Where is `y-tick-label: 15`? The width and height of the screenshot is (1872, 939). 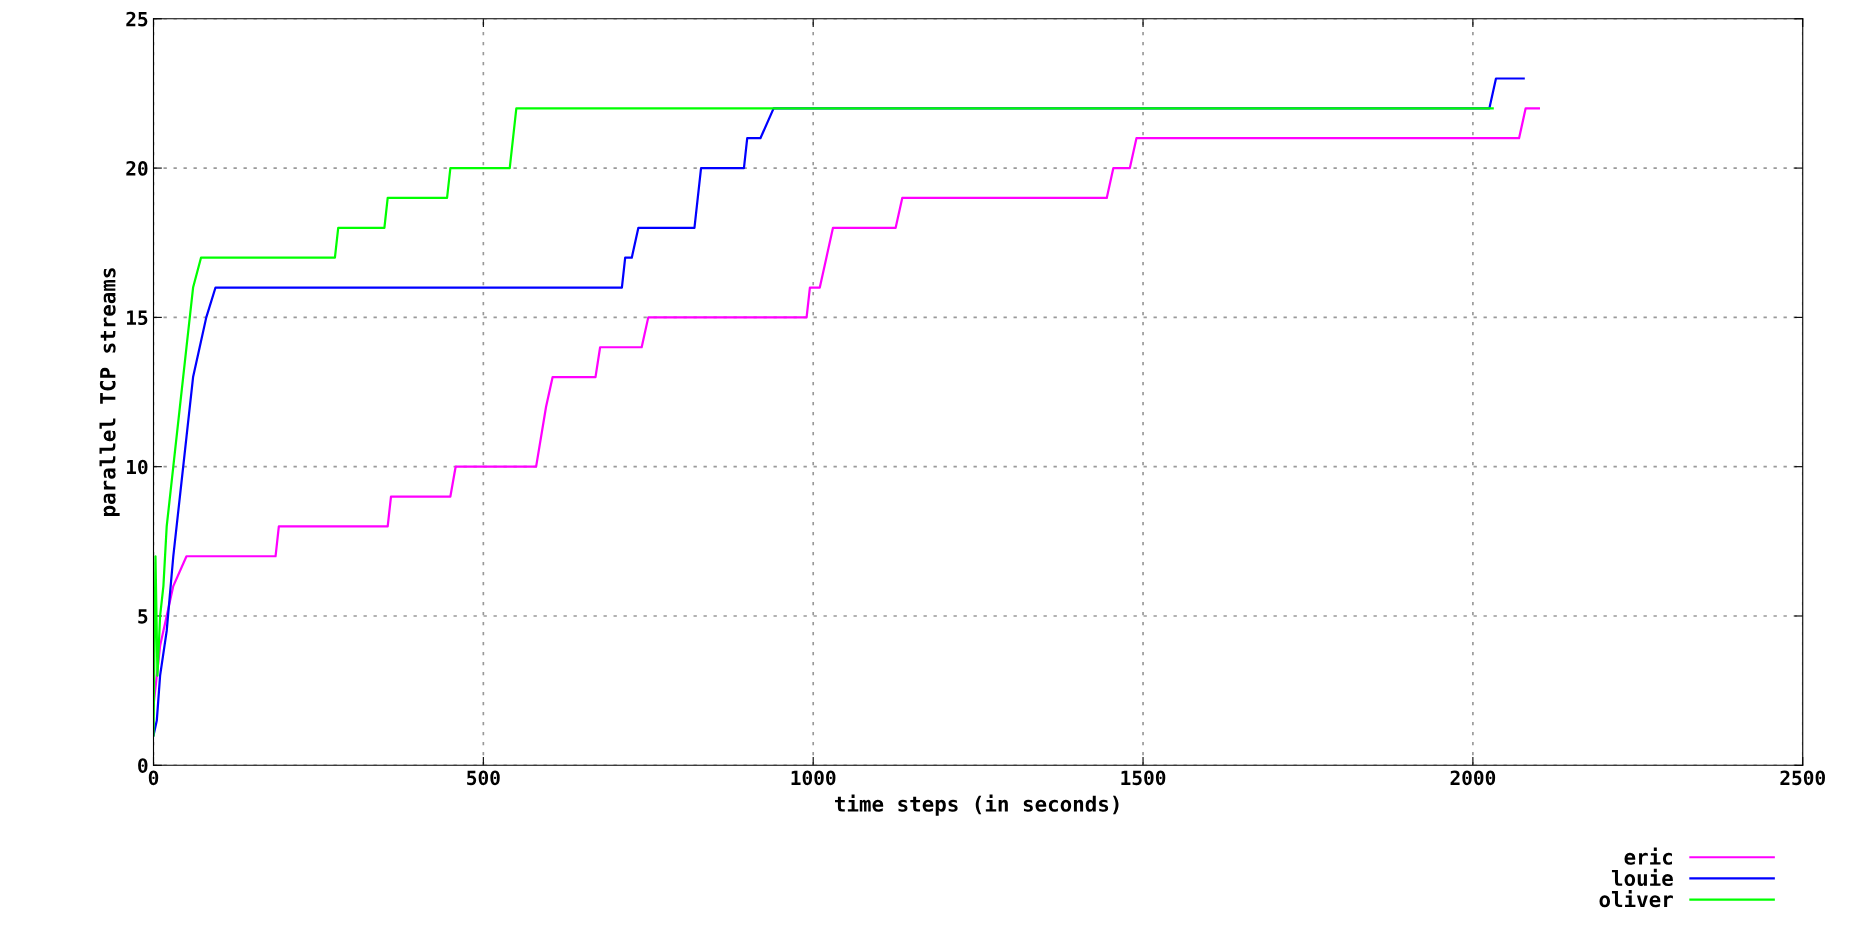
y-tick-label: 15 is located at coordinates (137, 318).